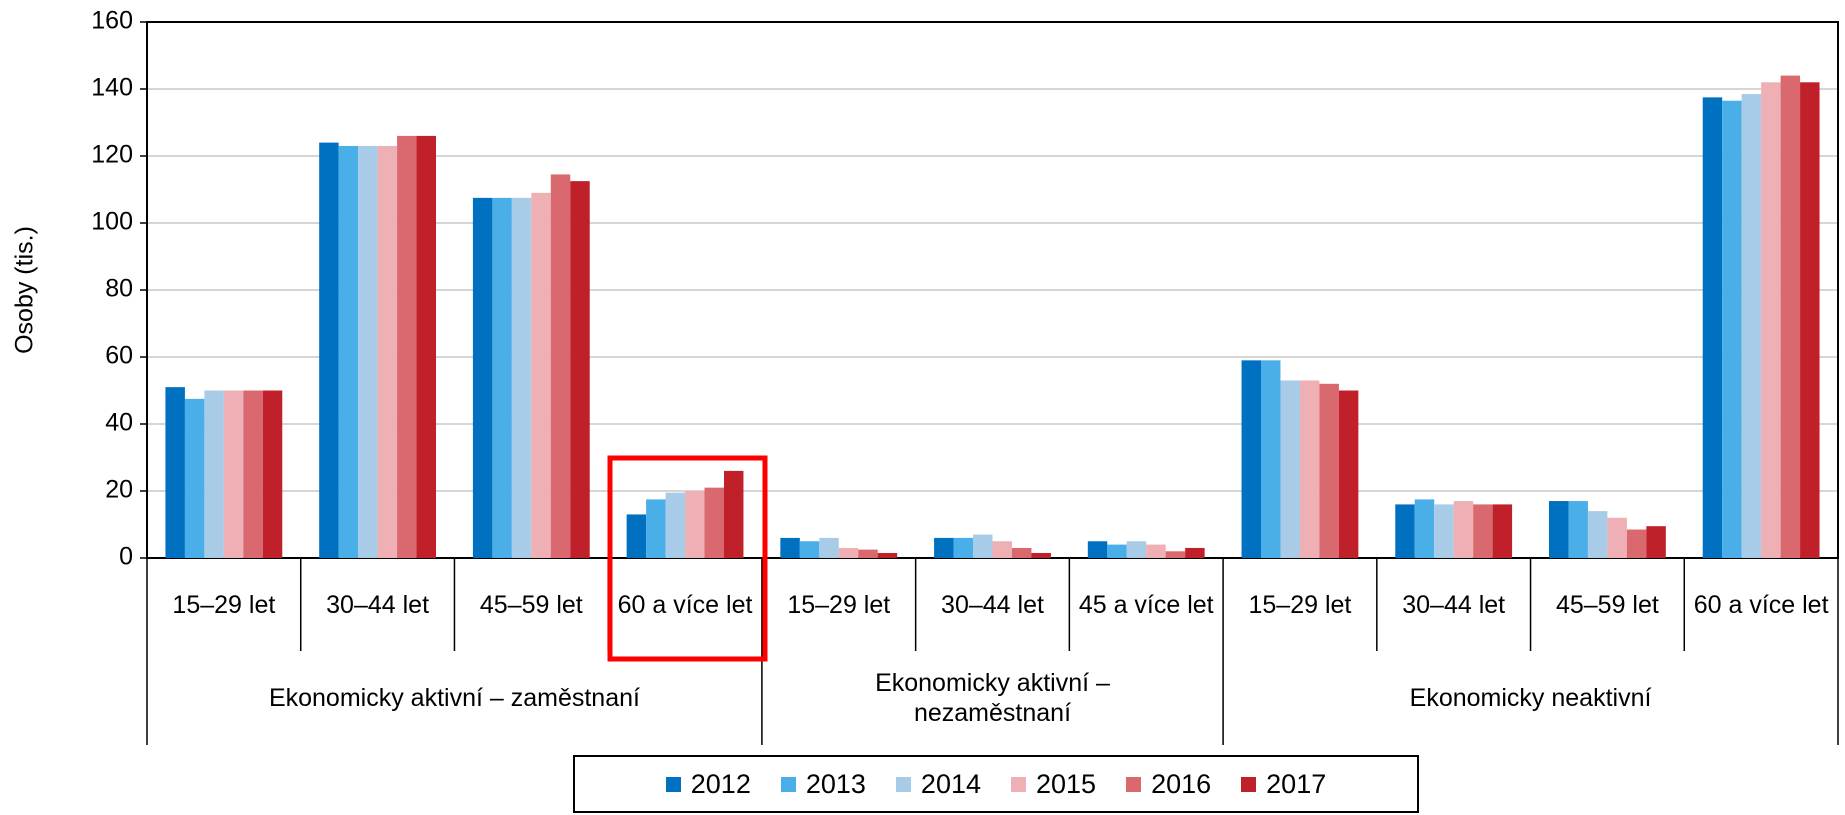  I want to click on y-tick-label: 140, so click(112, 88).